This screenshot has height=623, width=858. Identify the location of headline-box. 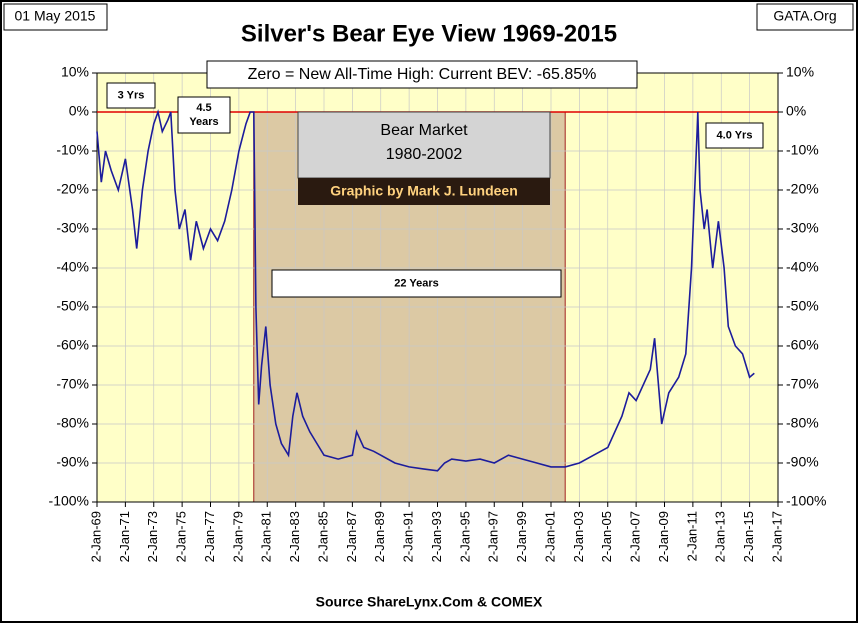
(422, 74).